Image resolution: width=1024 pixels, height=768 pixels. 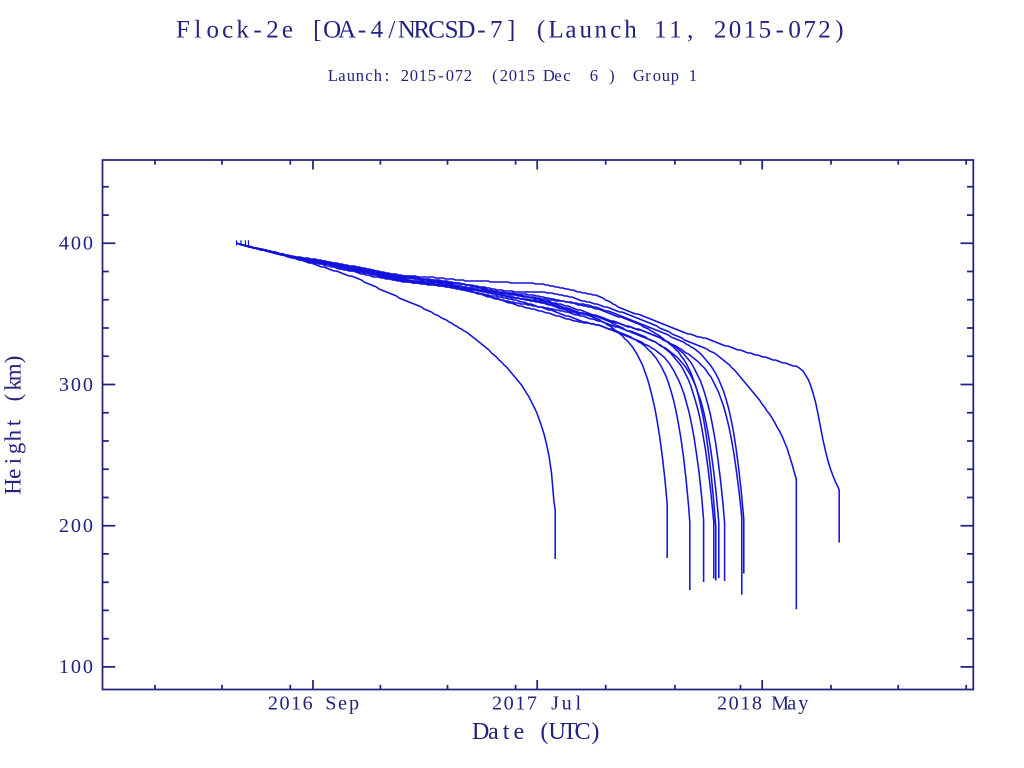 What do you see at coordinates (780, 704) in the screenshot?
I see `svg-text: M` at bounding box center [780, 704].